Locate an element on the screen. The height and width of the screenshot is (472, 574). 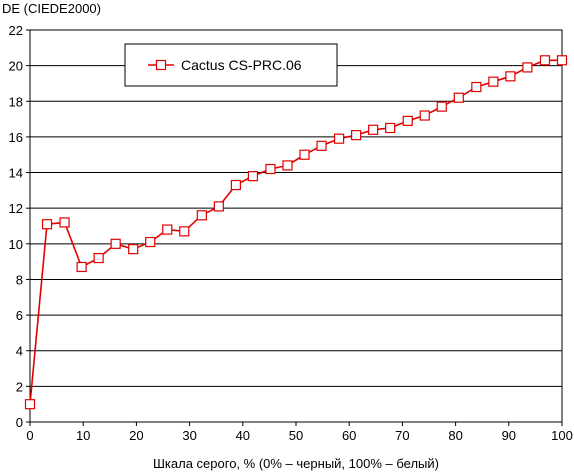
x-tick-label: 0 is located at coordinates (29, 435).